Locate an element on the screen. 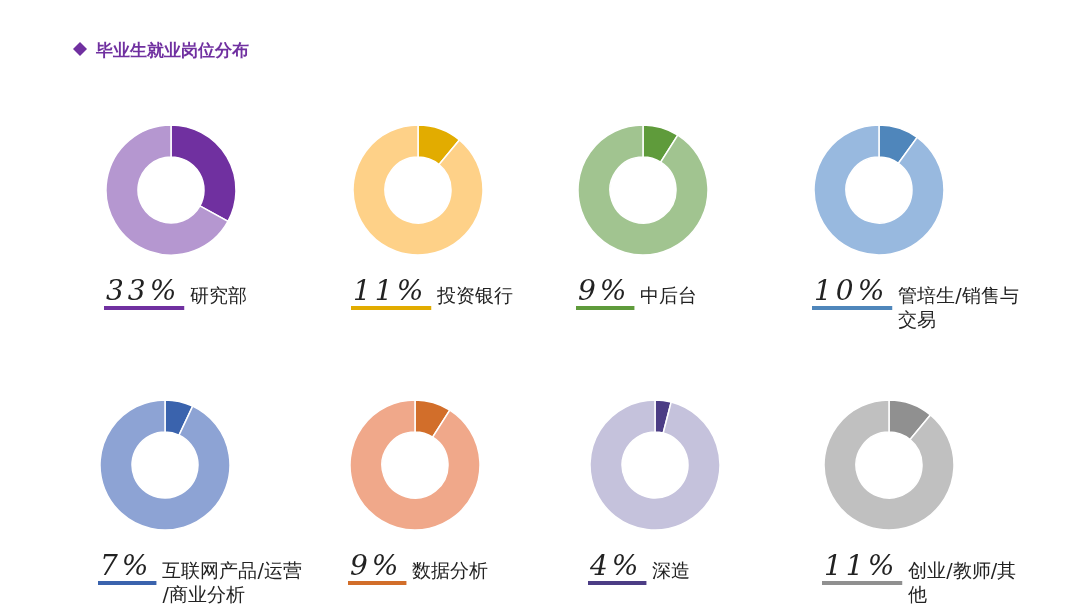  legend-label: 管培生/销售与交易 is located at coordinates (958, 307).